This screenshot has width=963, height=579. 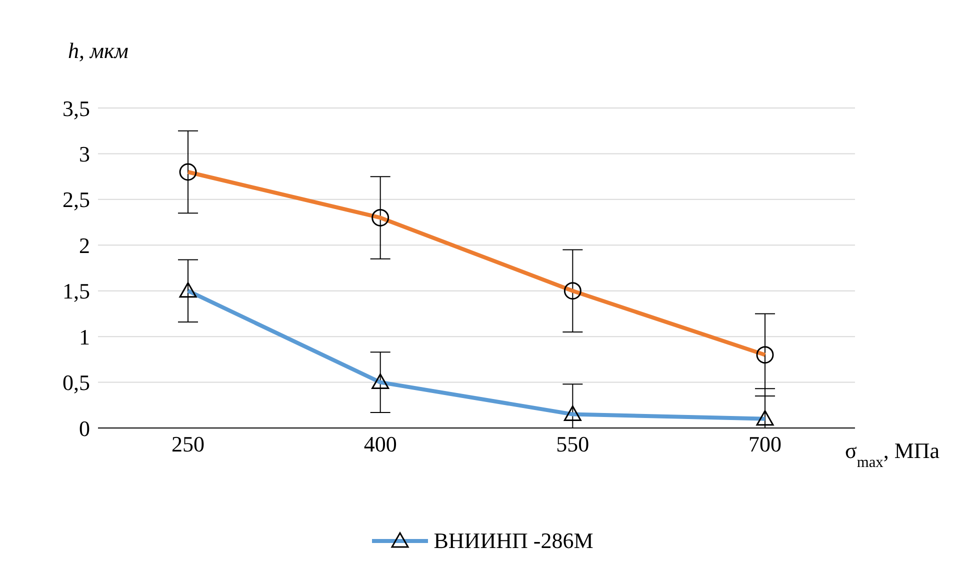 What do you see at coordinates (84, 428) in the screenshot?
I see `y-tick-label: 0` at bounding box center [84, 428].